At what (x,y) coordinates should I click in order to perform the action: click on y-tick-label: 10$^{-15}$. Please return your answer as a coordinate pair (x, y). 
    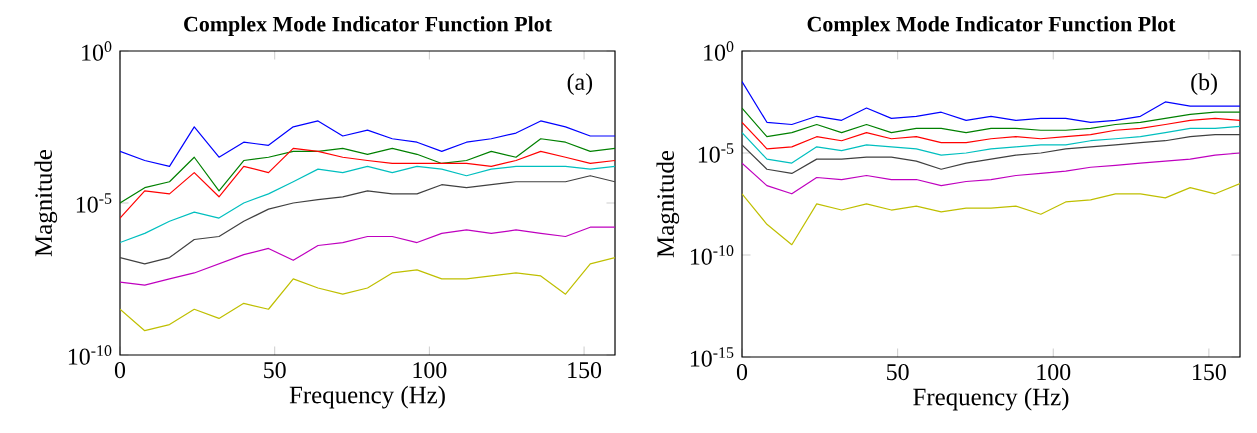
    Looking at the image, I should click on (712, 357).